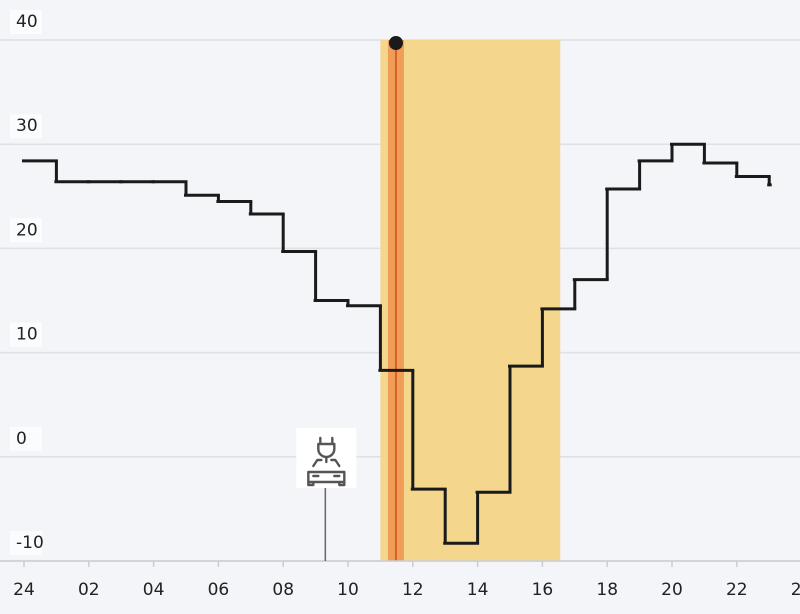 Image resolution: width=800 pixels, height=614 pixels. Describe the element at coordinates (348, 590) in the screenshot. I see `x-tick-label: 10` at that location.